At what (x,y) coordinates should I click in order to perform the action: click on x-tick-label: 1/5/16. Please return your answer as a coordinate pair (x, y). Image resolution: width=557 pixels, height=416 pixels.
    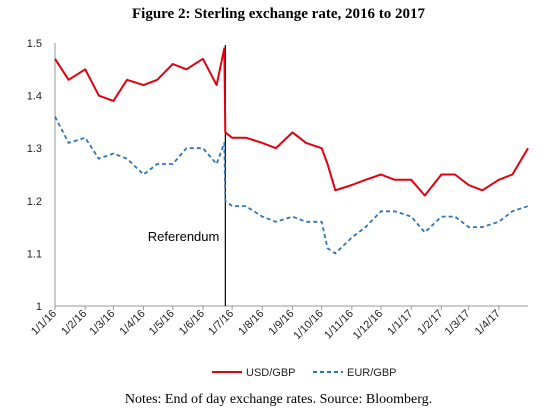
    Looking at the image, I should click on (162, 323).